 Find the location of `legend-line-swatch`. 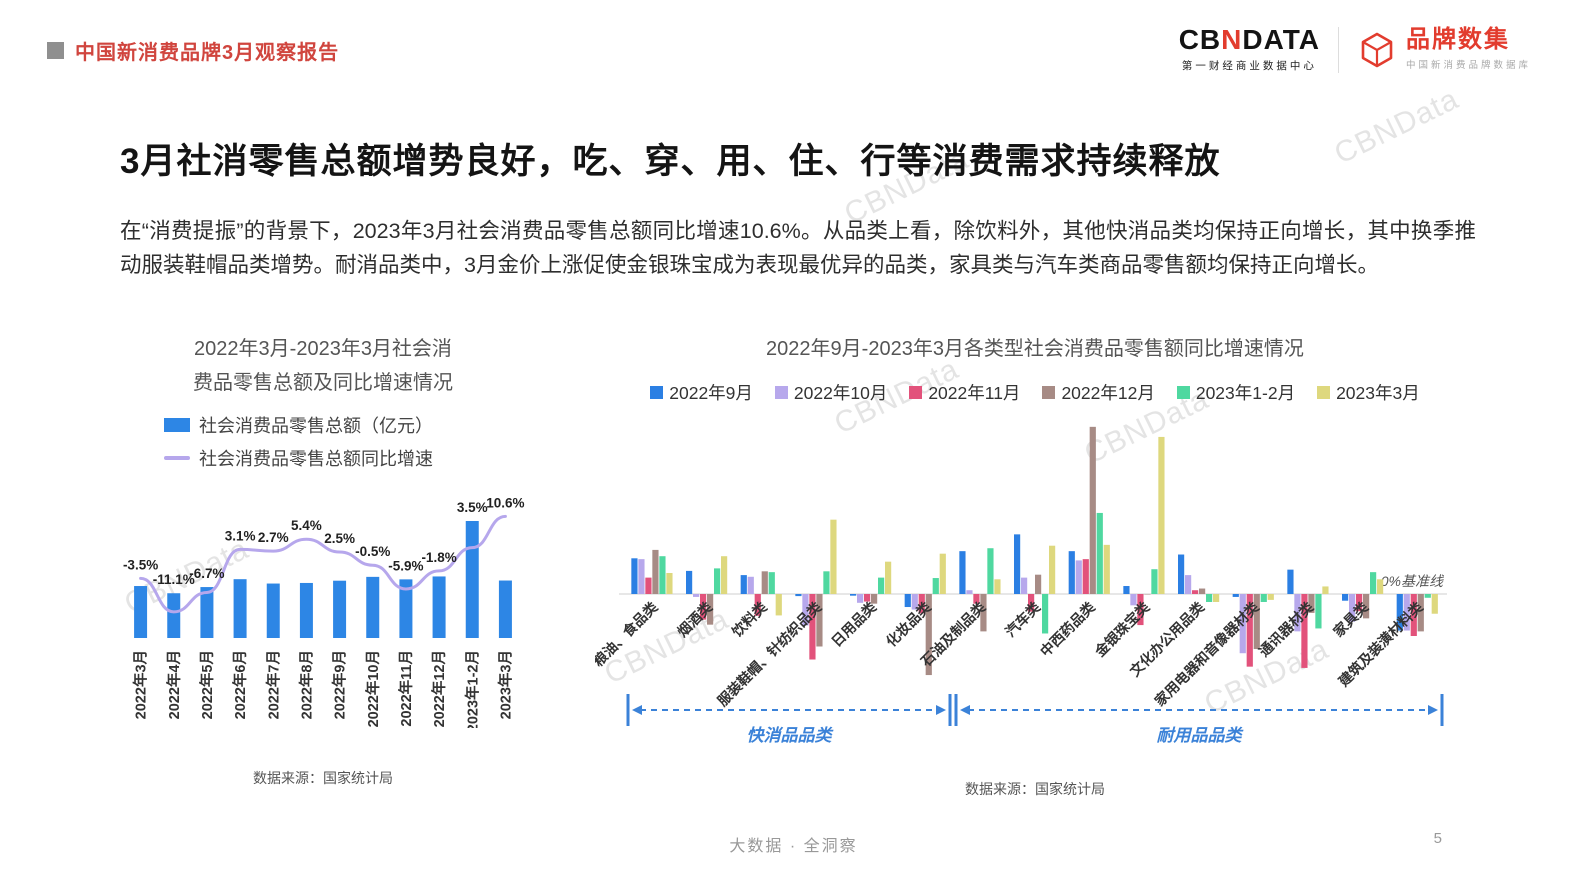

legend-line-swatch is located at coordinates (177, 458).